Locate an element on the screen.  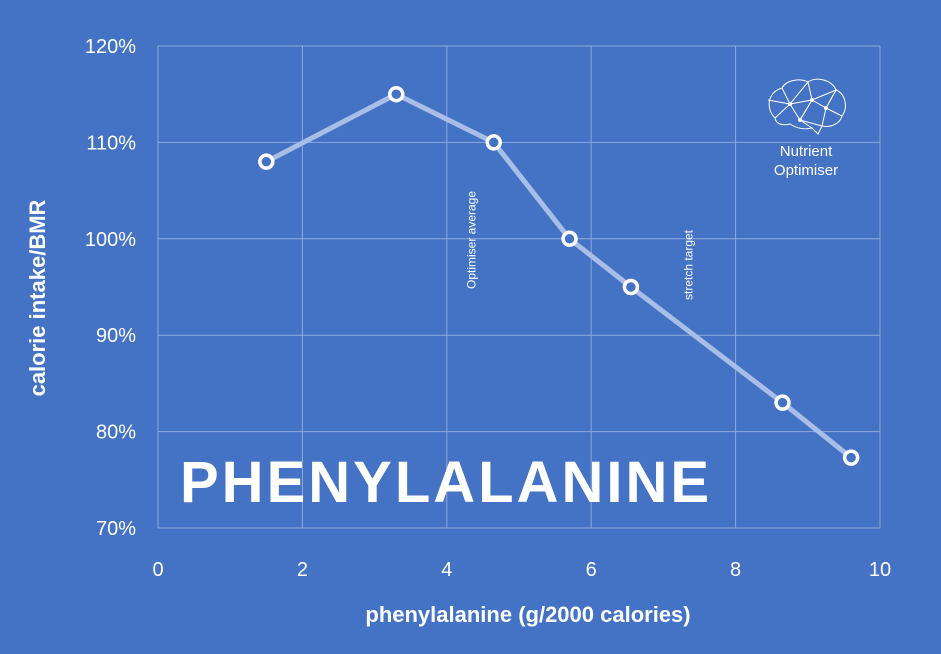
y-tick-label: 80% is located at coordinates (116, 433).